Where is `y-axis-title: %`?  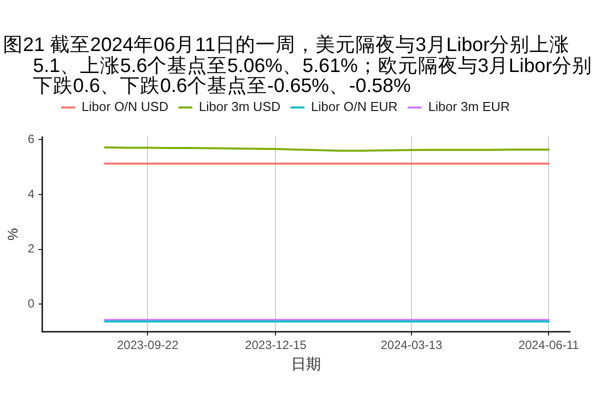
y-axis-title: % is located at coordinates (12, 234).